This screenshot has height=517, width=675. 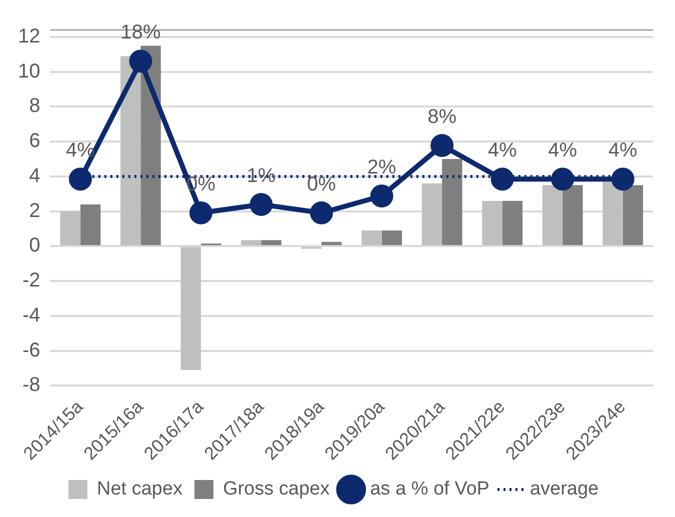 I want to click on y-tick-label: -2, so click(x=31, y=281).